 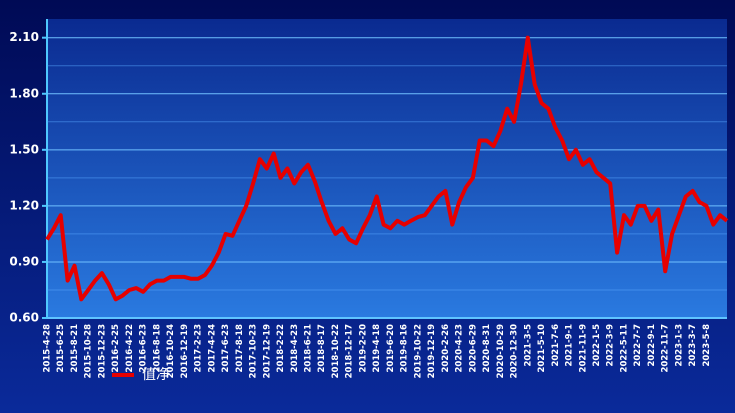 What do you see at coordinates (185, 351) in the screenshot?
I see `x-tick-label: 2016-12-19` at bounding box center [185, 351].